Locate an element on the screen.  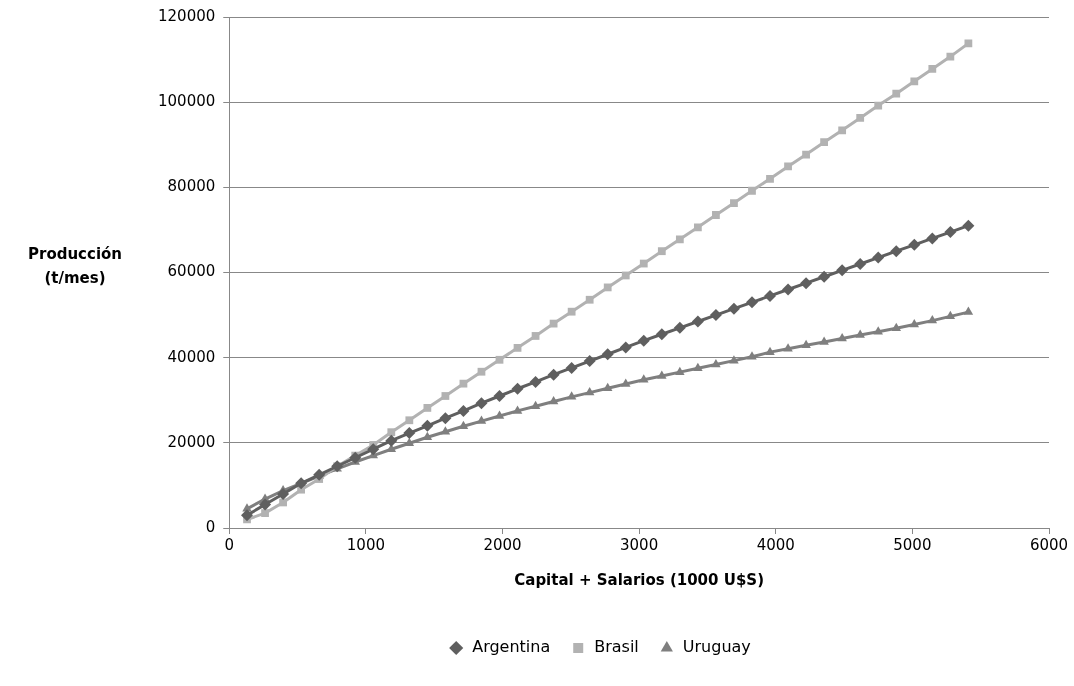
x-tick-label: 2000 is located at coordinates (502, 544).